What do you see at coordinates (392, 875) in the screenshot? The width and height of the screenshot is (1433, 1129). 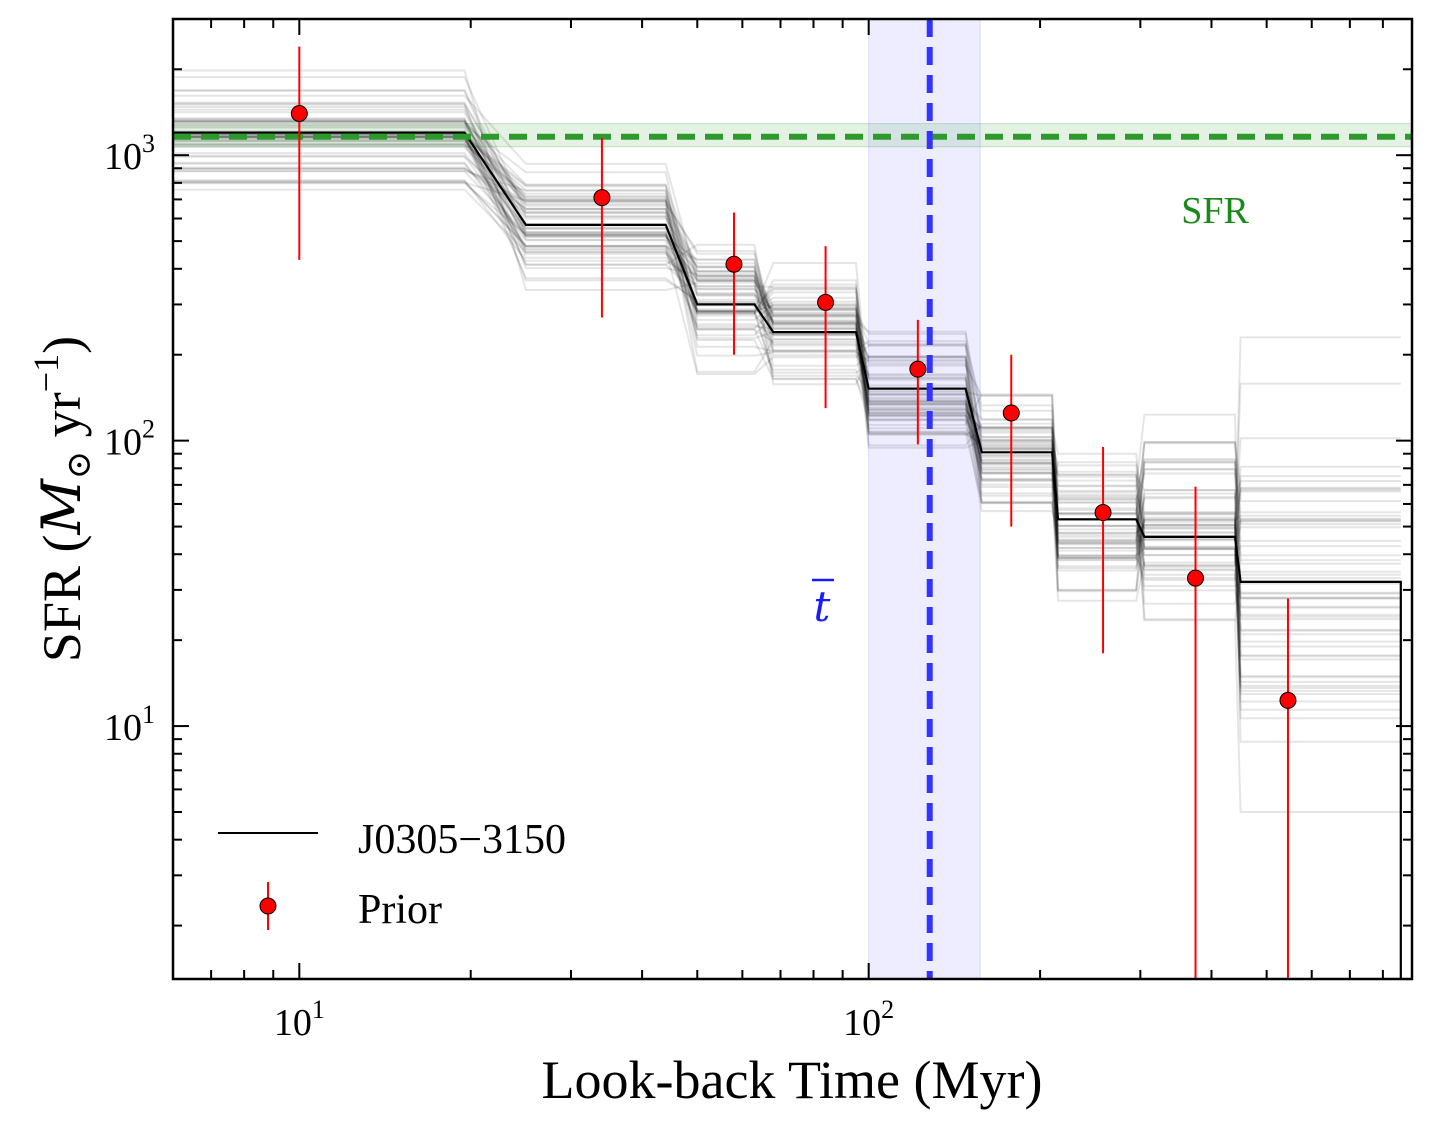 I see `legend: J0305−3150 Prior` at bounding box center [392, 875].